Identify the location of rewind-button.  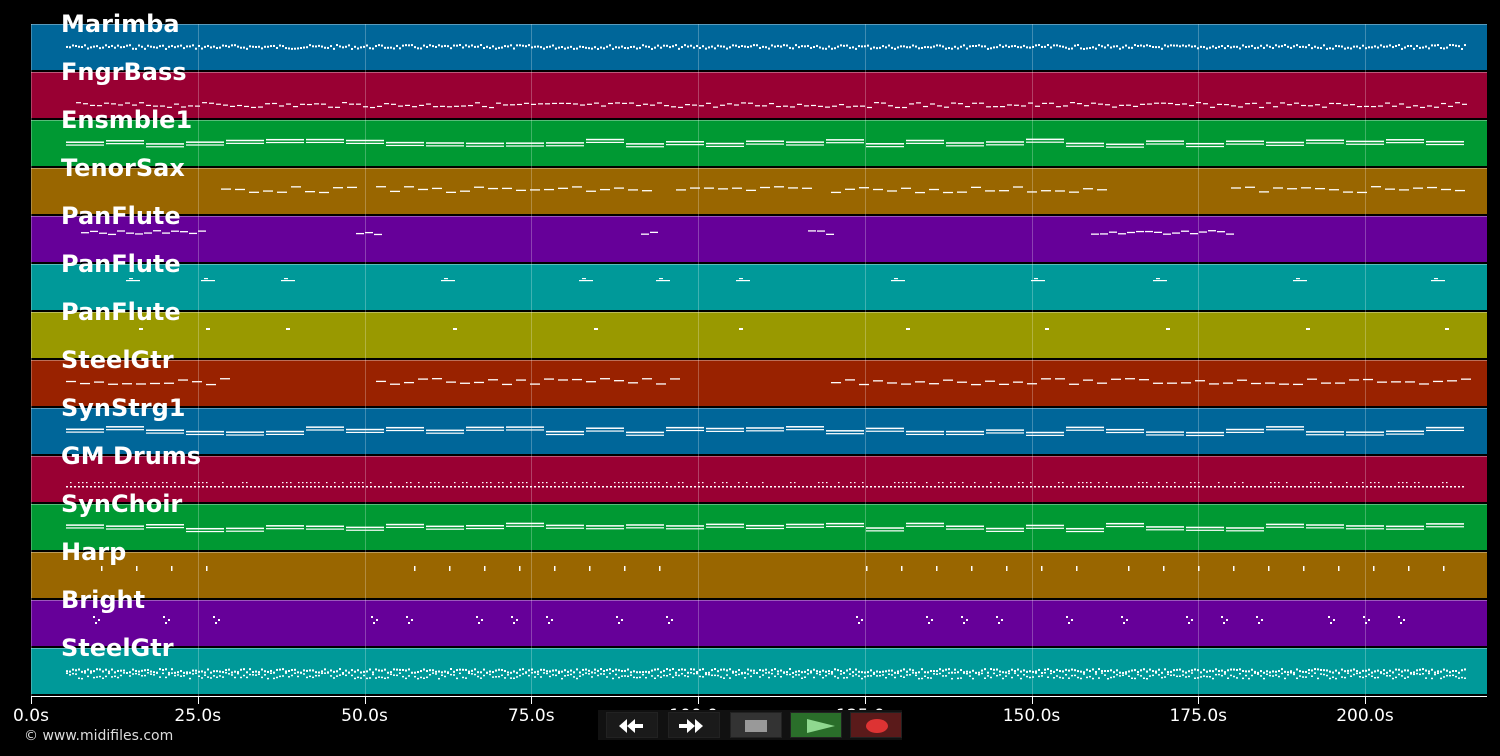
(632, 725).